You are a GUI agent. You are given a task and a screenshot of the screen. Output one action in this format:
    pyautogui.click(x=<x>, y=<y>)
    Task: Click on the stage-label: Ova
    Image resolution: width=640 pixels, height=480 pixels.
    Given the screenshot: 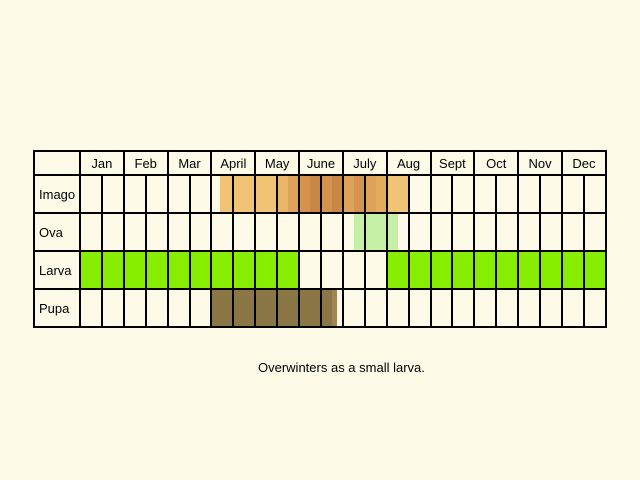 What is the action you would take?
    pyautogui.click(x=57, y=232)
    